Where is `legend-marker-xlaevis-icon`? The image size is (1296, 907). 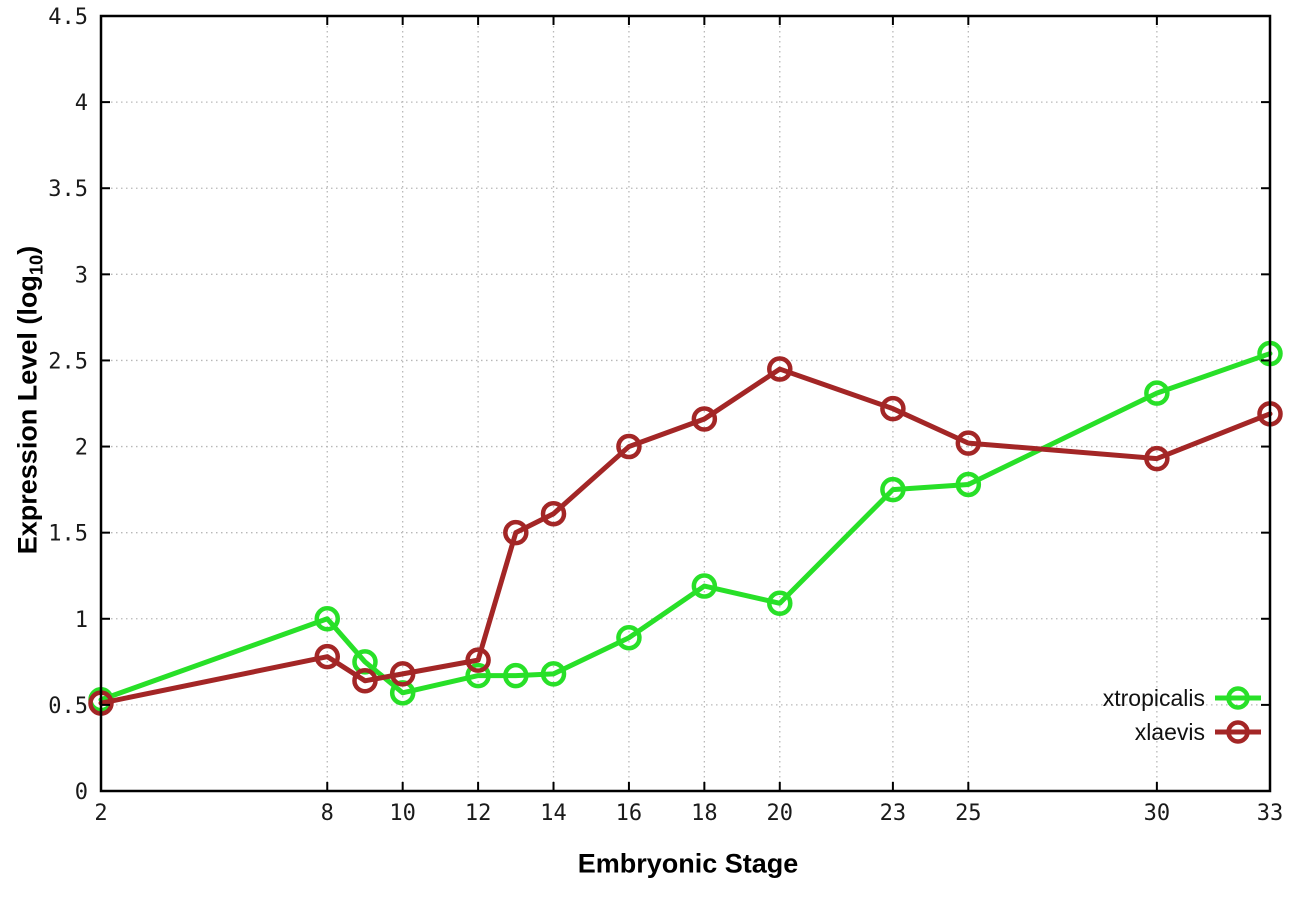 legend-marker-xlaevis-icon is located at coordinates (1238, 732).